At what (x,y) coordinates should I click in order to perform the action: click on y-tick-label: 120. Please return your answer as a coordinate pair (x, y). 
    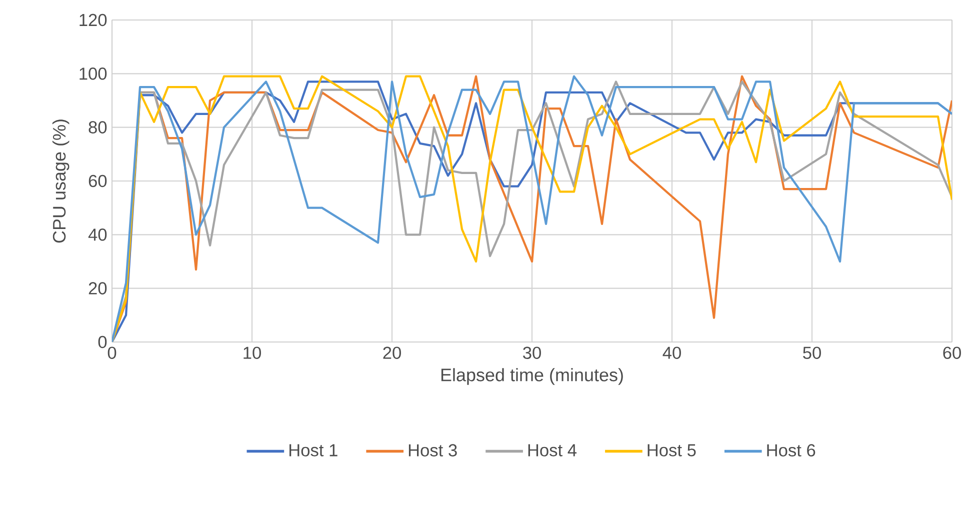
    Looking at the image, I should click on (93, 20).